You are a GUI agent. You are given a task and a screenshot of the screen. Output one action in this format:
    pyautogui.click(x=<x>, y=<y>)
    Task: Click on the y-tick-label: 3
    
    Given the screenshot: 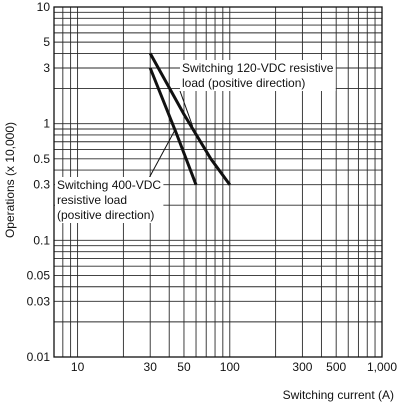 What is the action you would take?
    pyautogui.click(x=46, y=68)
    